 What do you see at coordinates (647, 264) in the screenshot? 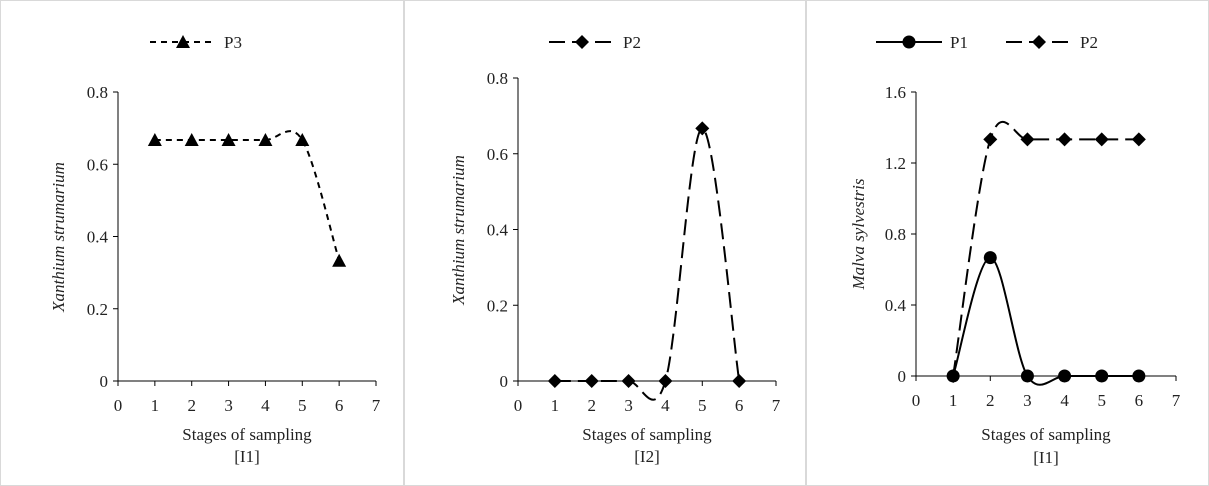
I see `series-line-p2` at bounding box center [647, 264].